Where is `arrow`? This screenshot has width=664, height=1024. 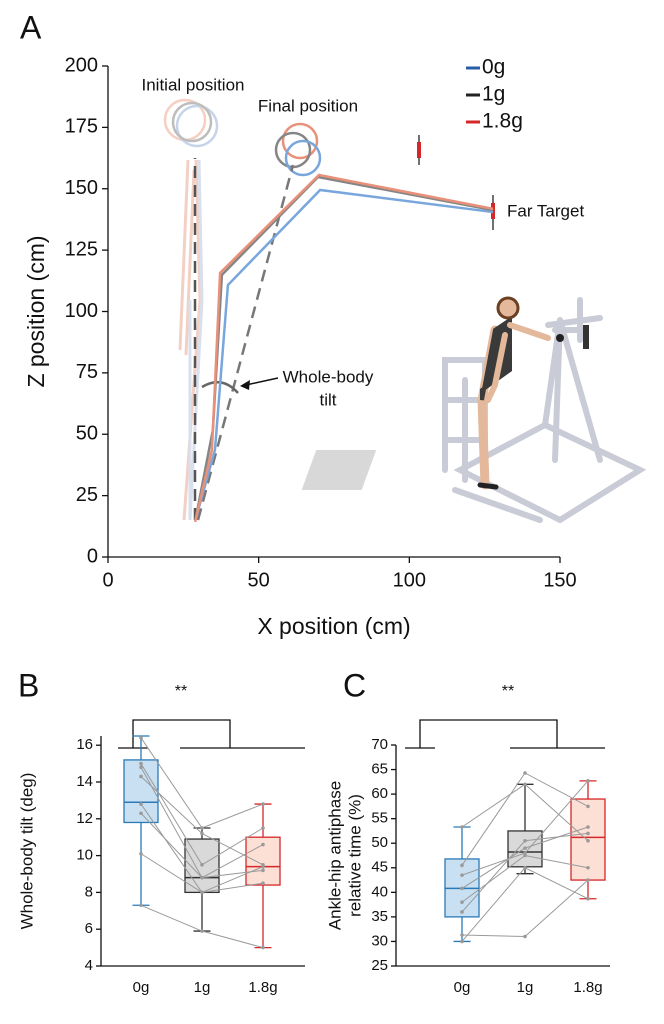
arrow is located at coordinates (262, 381).